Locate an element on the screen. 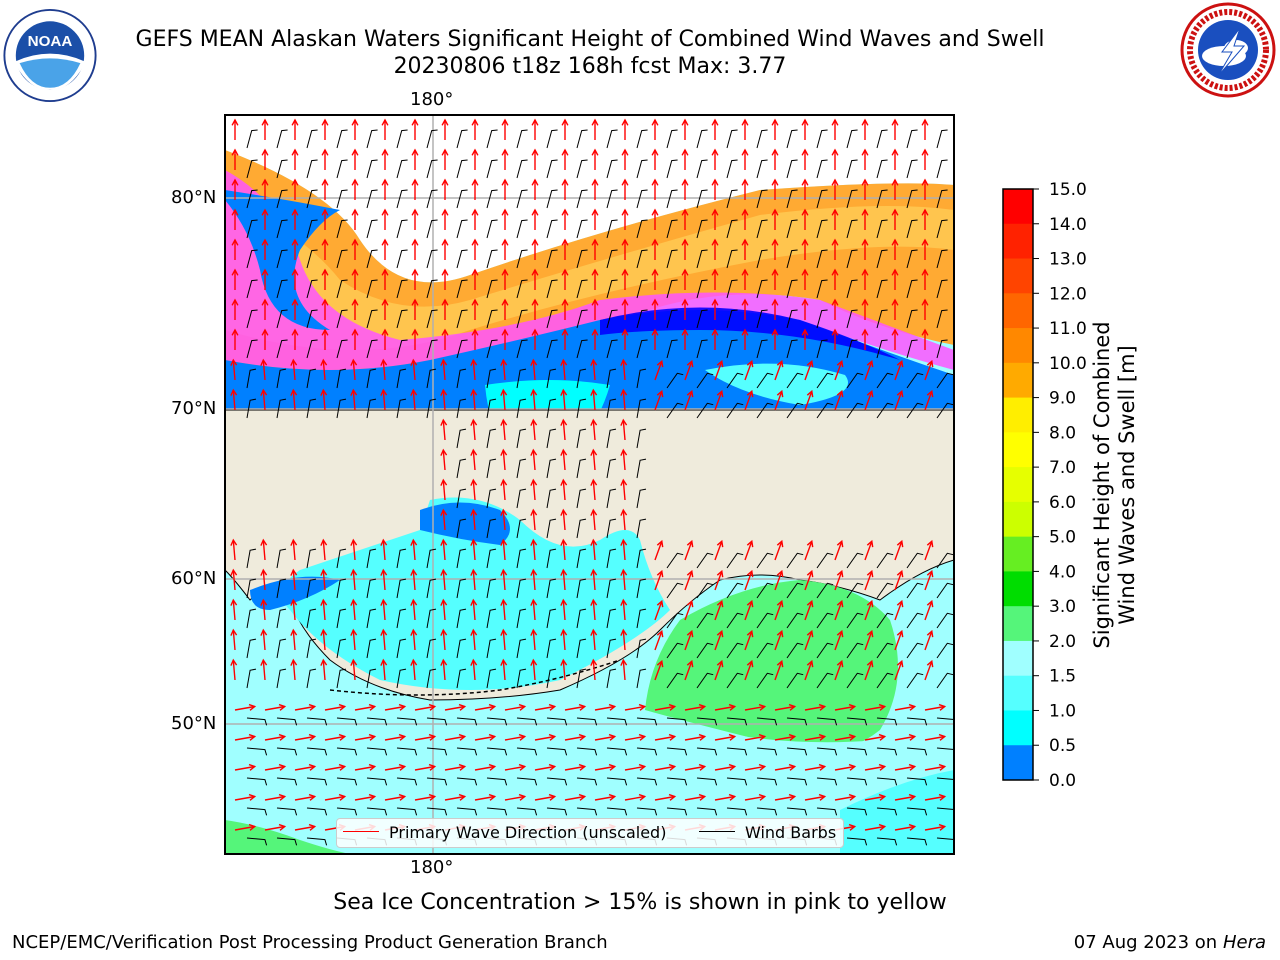 The width and height of the screenshot is (1280, 960). colorbar-tick-label: 7.0 is located at coordinates (1062, 468).